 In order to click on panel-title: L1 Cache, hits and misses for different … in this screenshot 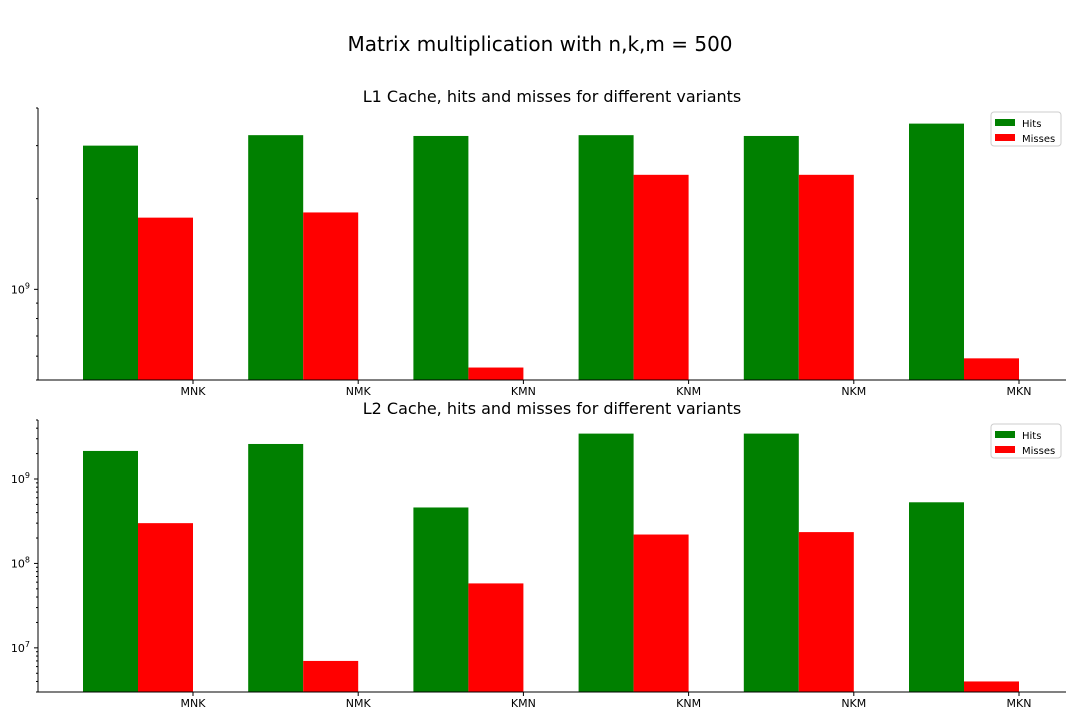, I will do `click(552, 96)`.